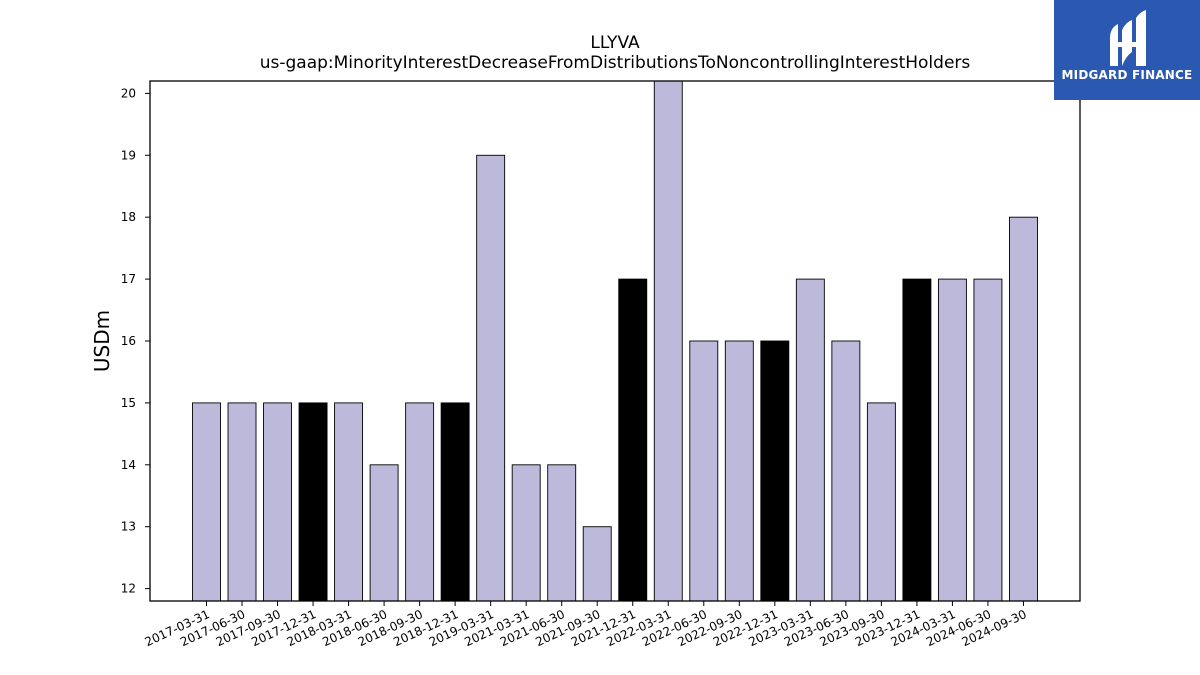  Describe the element at coordinates (128, 527) in the screenshot. I see `y-tick-label: 13` at that location.